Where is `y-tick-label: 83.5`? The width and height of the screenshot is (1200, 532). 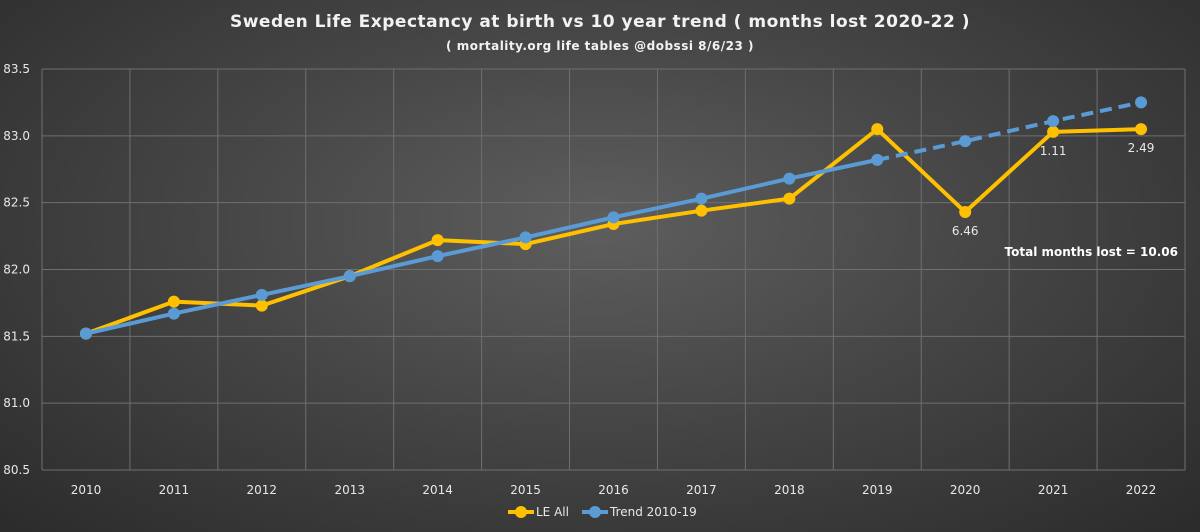
y-tick-label: 83.5 is located at coordinates (16, 69).